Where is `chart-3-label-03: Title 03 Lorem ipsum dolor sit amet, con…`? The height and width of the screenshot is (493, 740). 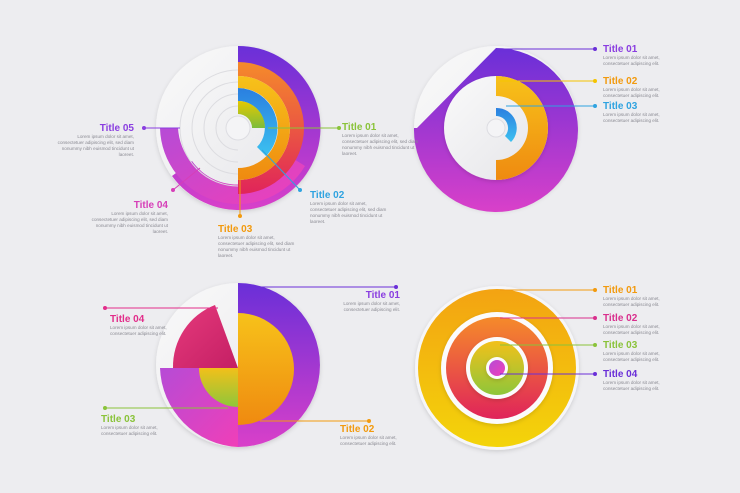 chart-3-label-03: Title 03 Lorem ipsum dolor sit amet, con… is located at coordinates (142, 425).